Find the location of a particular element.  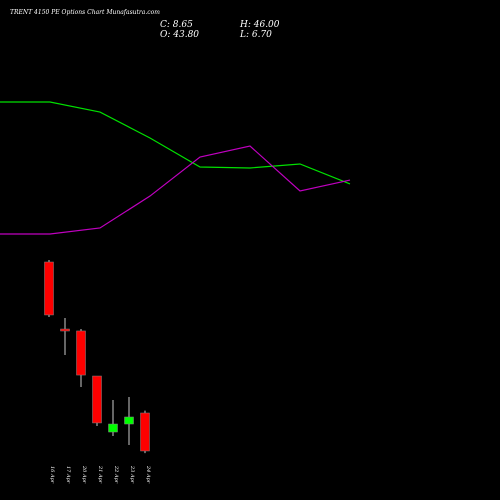

x-tick-label: 24 Apr is located at coordinates (148, 474).